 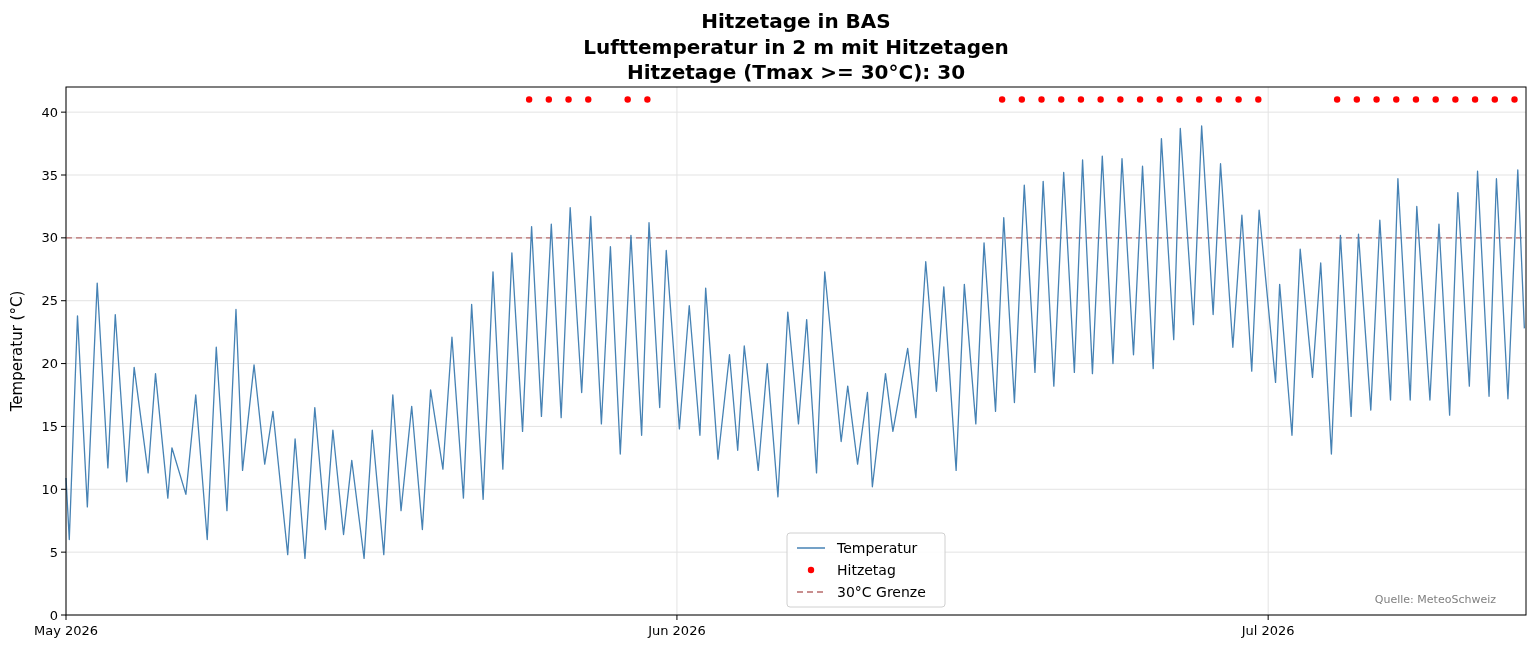 I want to click on x-tick-label: Jun 2026, so click(x=676, y=630).